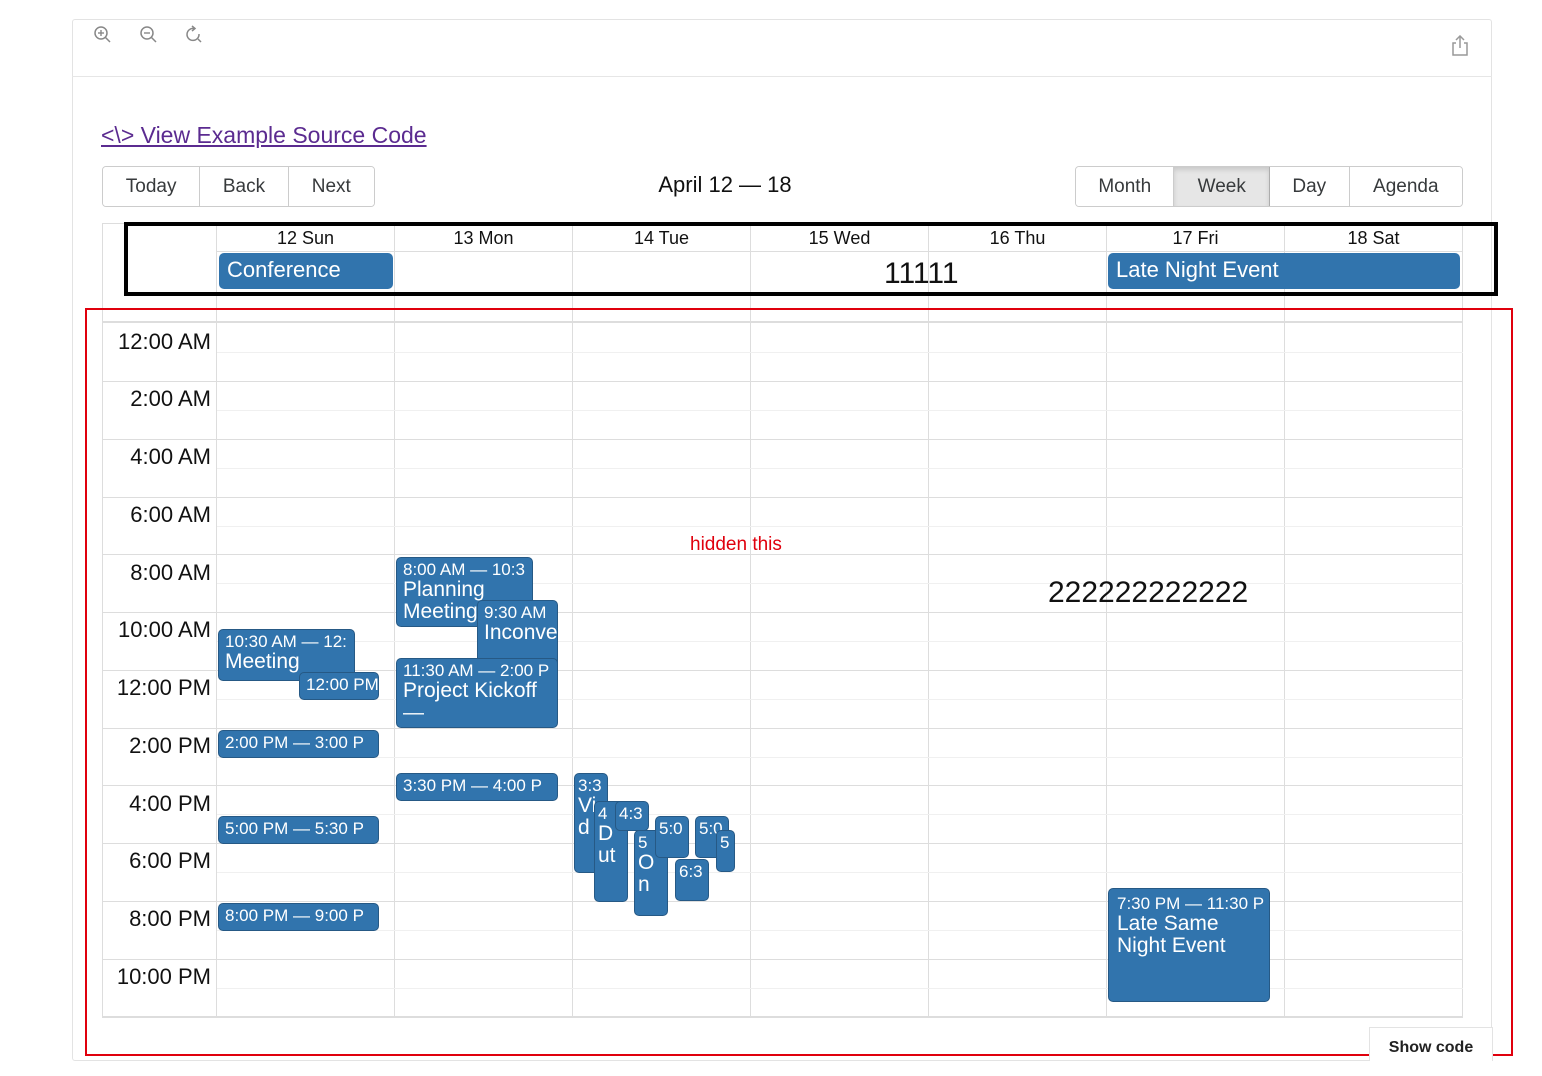 The height and width of the screenshot is (1076, 1542). I want to click on week-view-button: Week, so click(1222, 186).